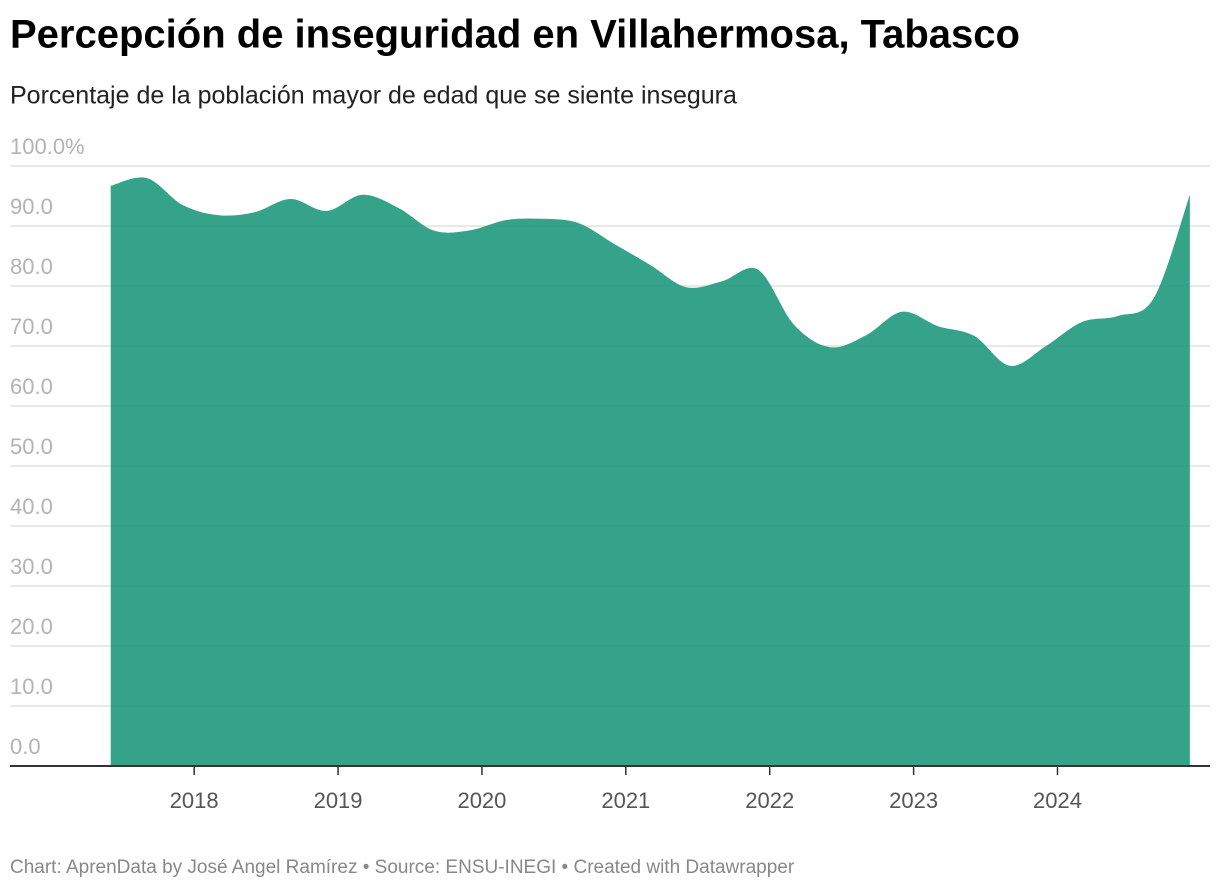 This screenshot has width=1220, height=892. Describe the element at coordinates (481, 800) in the screenshot. I see `x-tick-label: 2020` at that location.